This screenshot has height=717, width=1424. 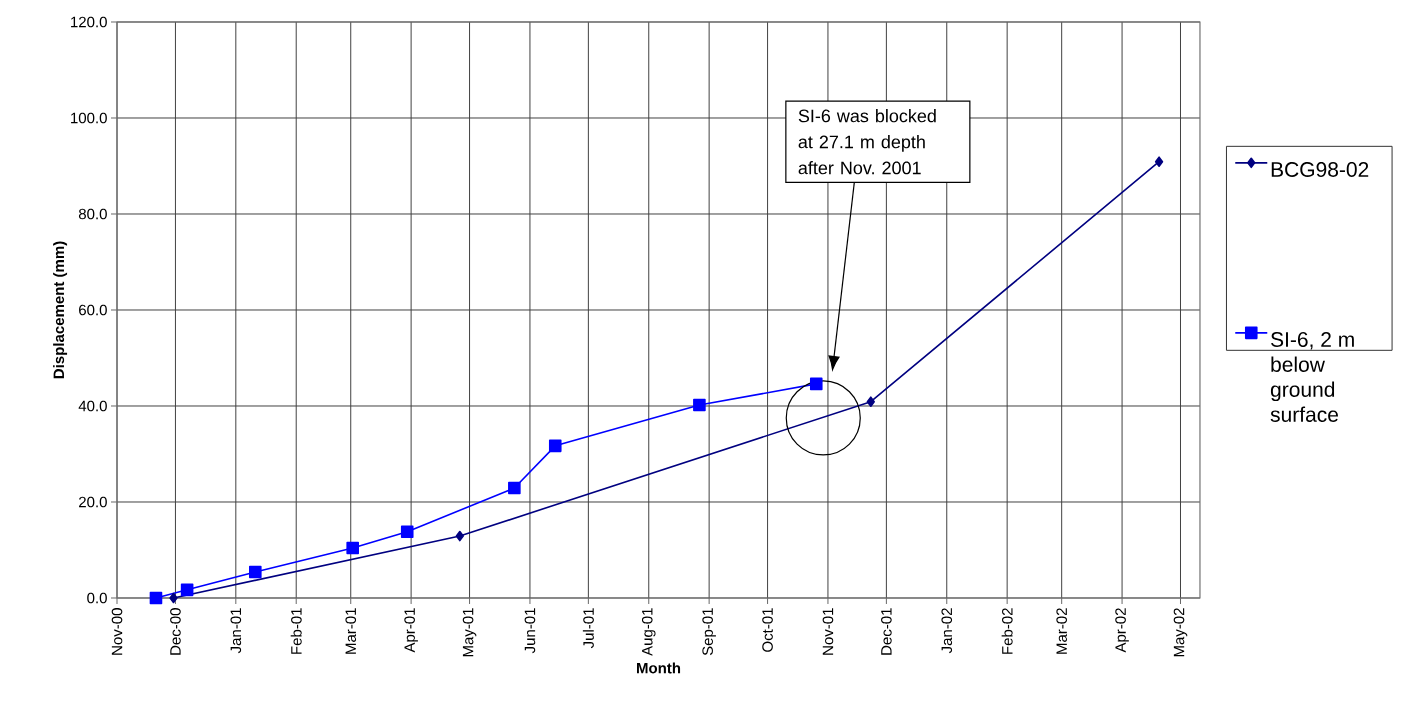 I want to click on y-tick-label: 40.0, so click(x=92, y=406).